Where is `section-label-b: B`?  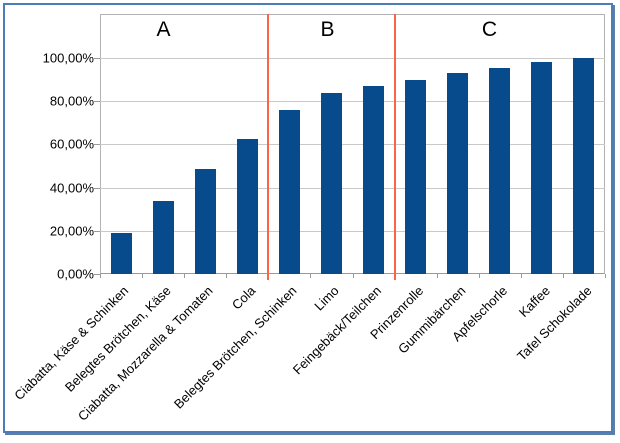 section-label-b: B is located at coordinates (328, 29).